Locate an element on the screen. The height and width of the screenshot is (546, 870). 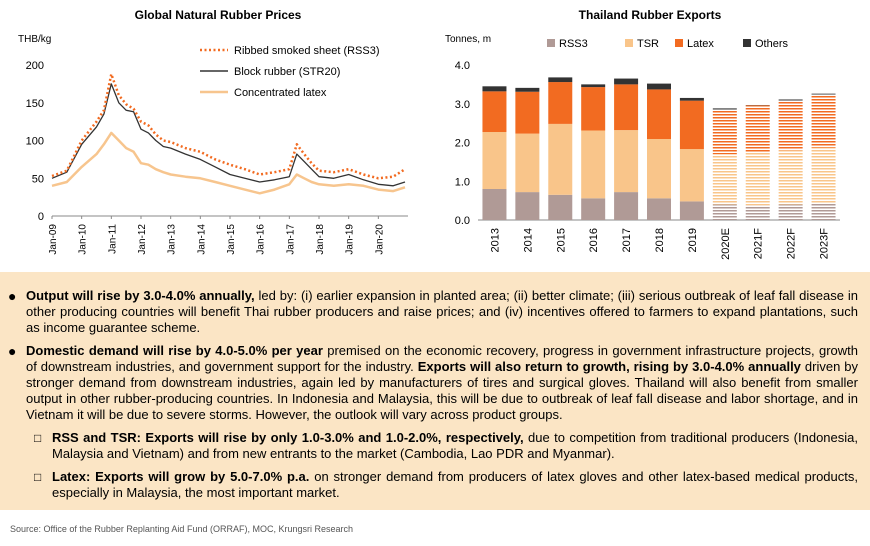
x-tick-label: Jan-11 is located at coordinates (112, 239).